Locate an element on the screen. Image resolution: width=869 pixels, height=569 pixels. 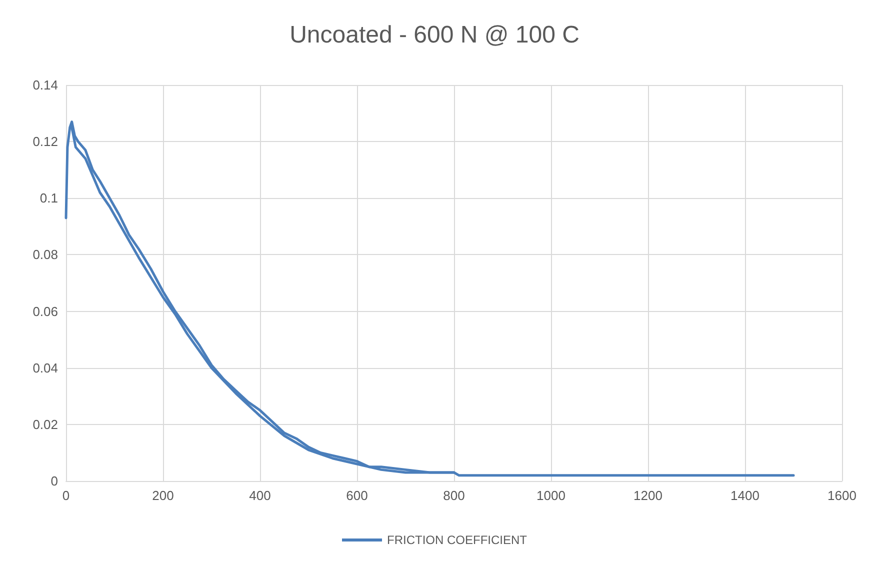
y-tick-label: 0.12 is located at coordinates (45, 142).